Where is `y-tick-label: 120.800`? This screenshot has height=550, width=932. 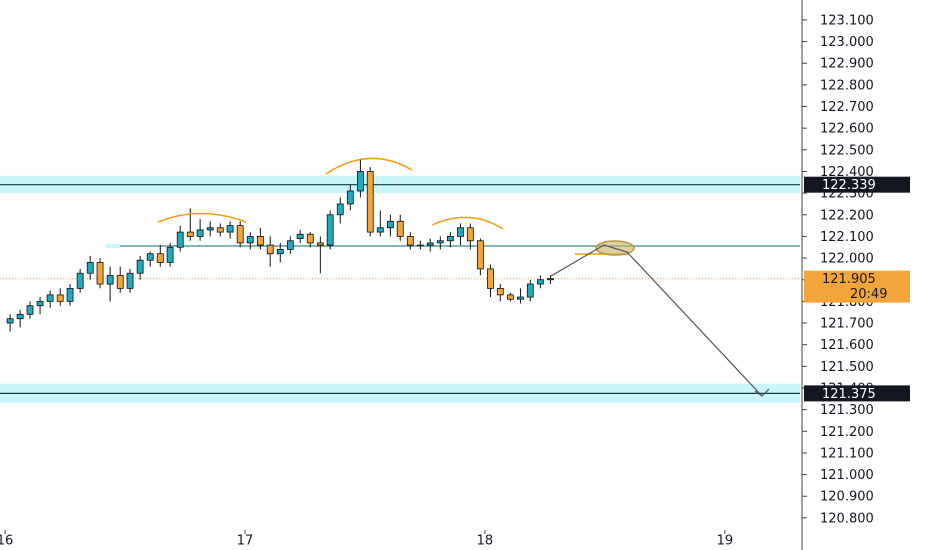
y-tick-label: 120.800 is located at coordinates (847, 518).